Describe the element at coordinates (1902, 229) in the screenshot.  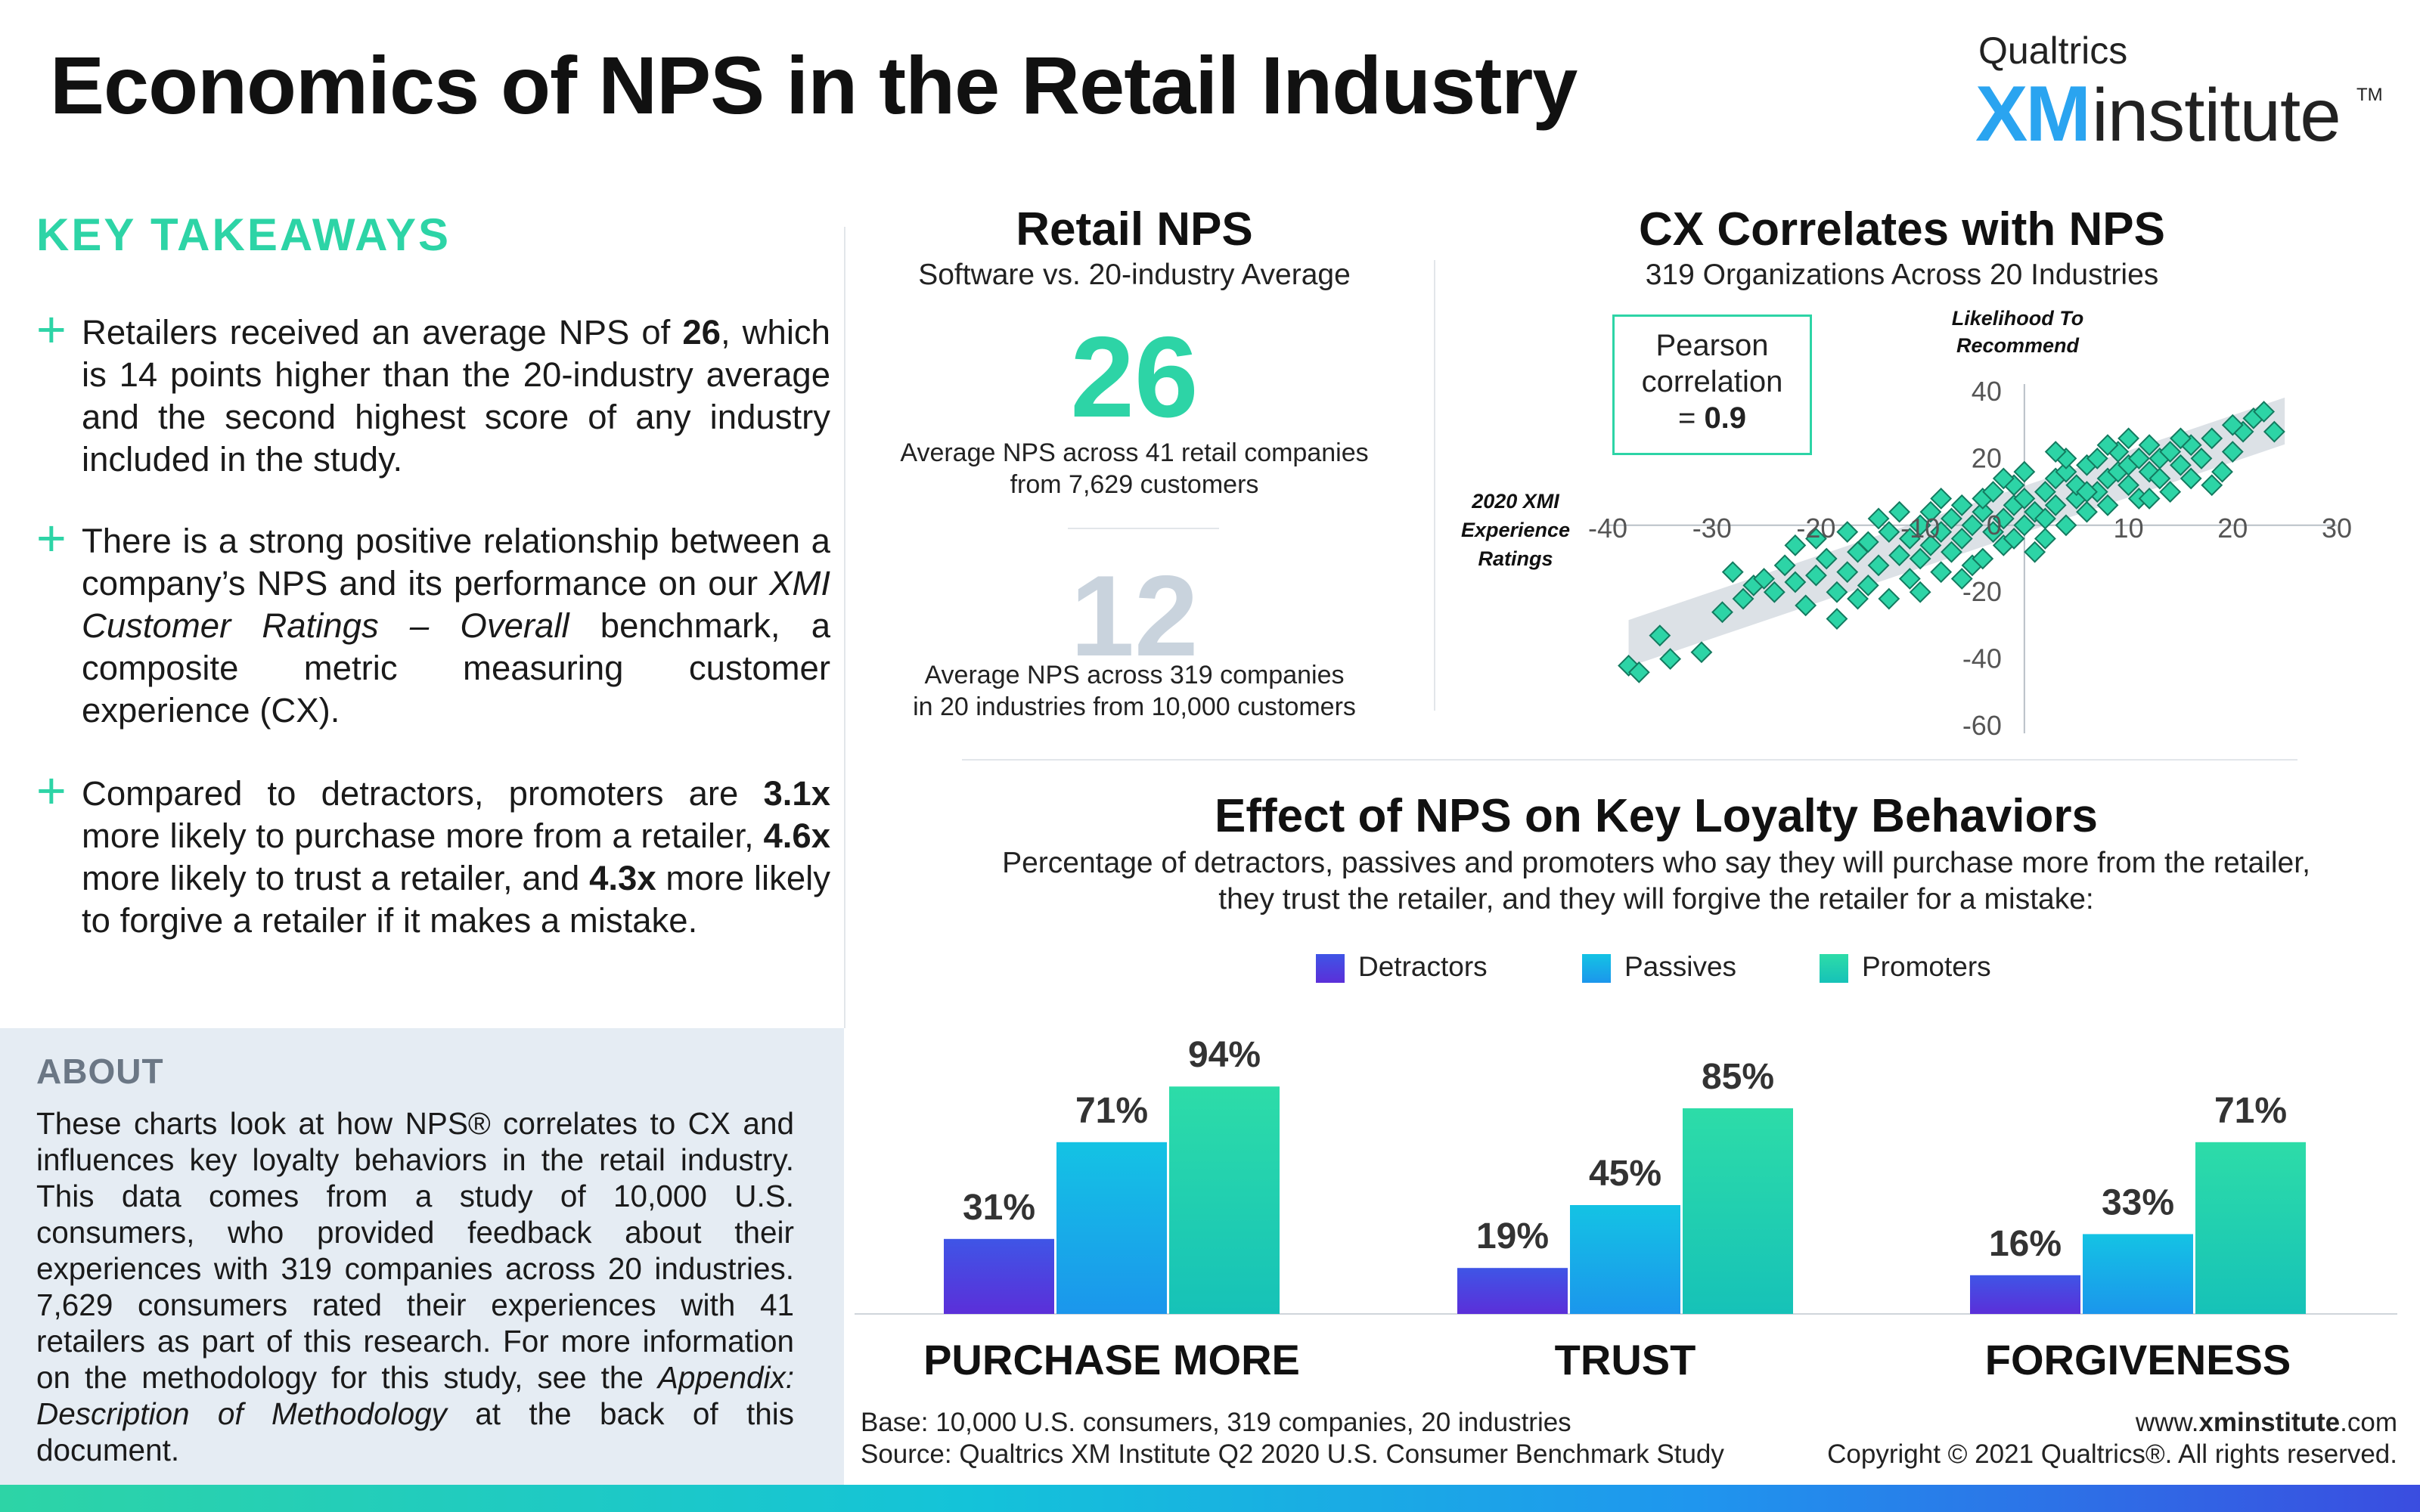
I see `cx-chart-title: CX Correlates with NPS` at that location.